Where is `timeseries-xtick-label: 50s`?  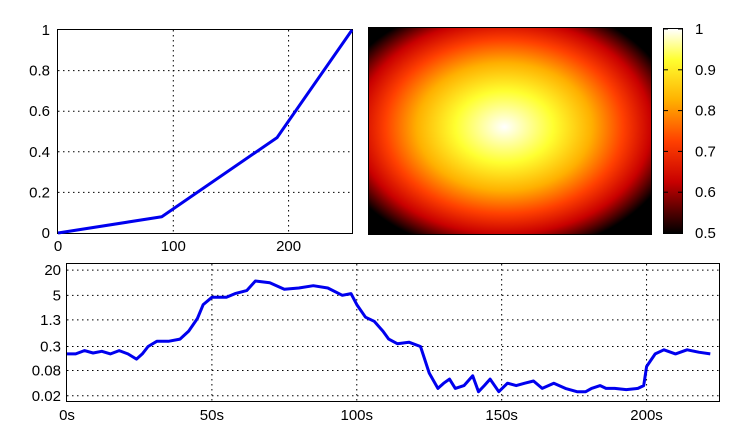 timeseries-xtick-label: 50s is located at coordinates (212, 415).